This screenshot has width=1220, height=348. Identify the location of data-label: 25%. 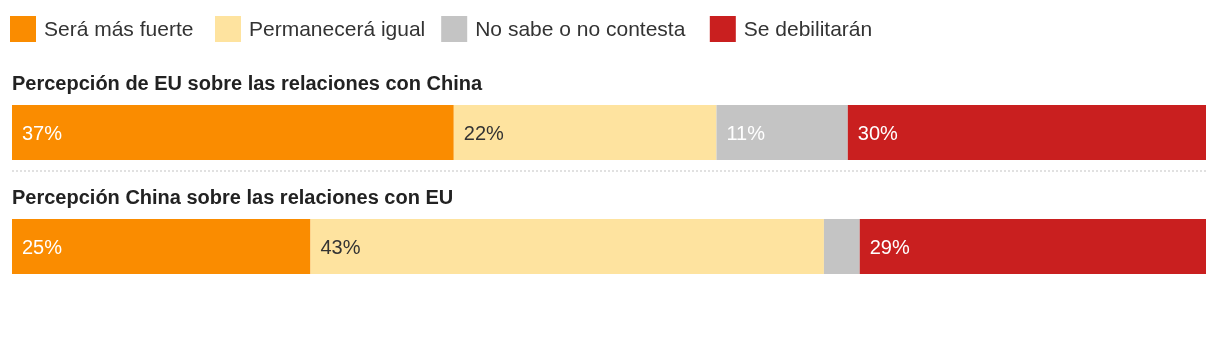
(42, 246).